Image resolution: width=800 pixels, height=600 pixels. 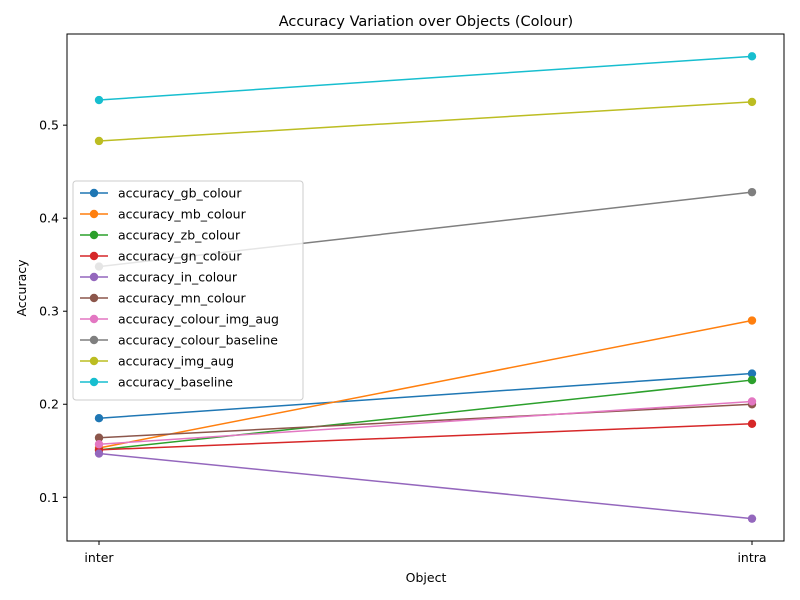 I want to click on legend-item-accuracy_gb_colour: accuracy_gb_colour, so click(x=161, y=193).